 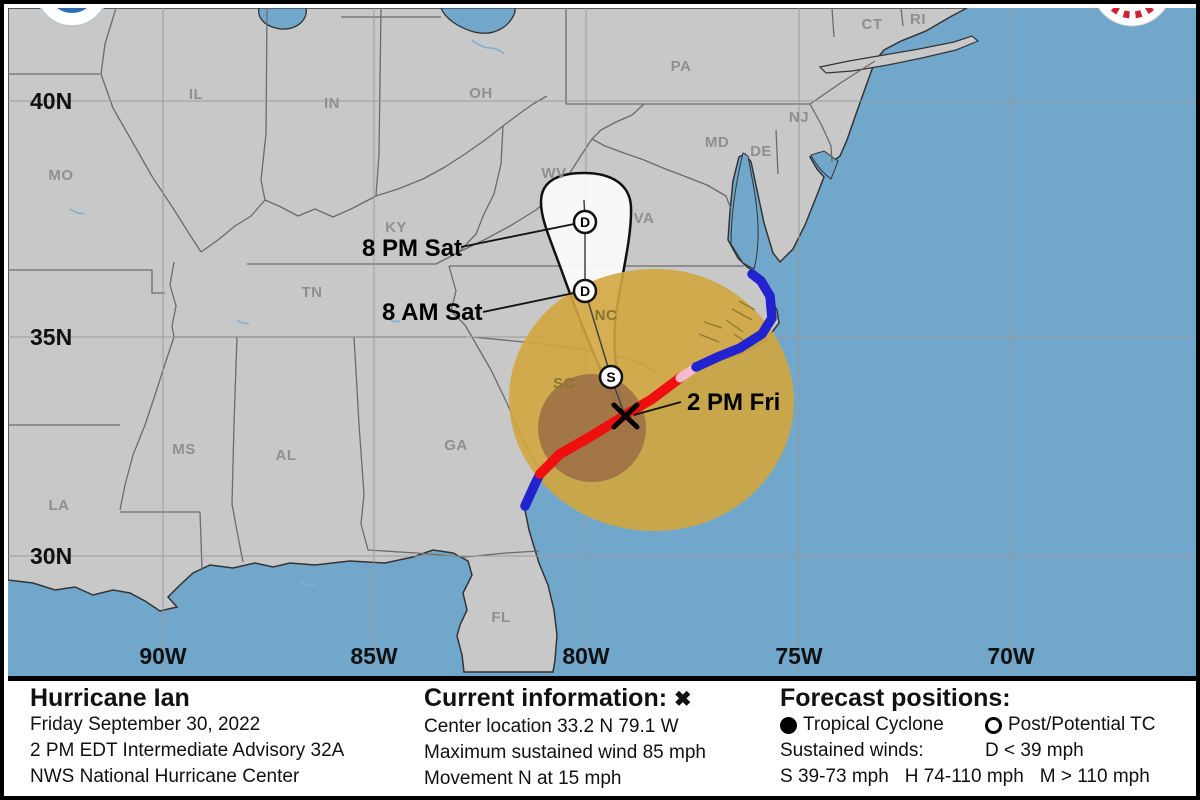 What do you see at coordinates (895, 698) in the screenshot?
I see `forecast-positions-heading: Forecast positions:` at bounding box center [895, 698].